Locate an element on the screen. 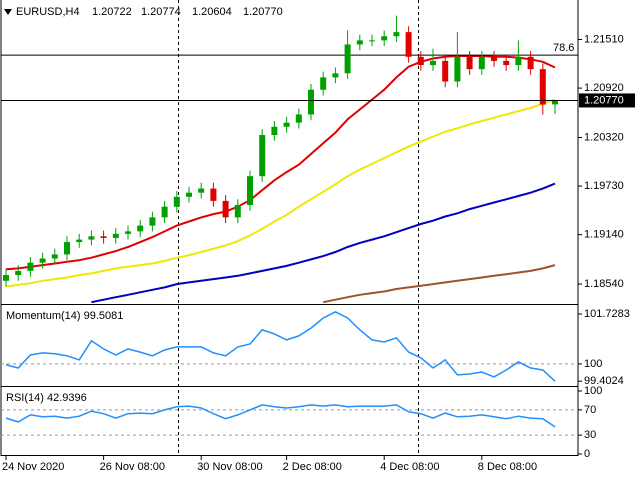 The image size is (640, 480). momentum-title: Momentum(14) 99.5081 is located at coordinates (64, 316).